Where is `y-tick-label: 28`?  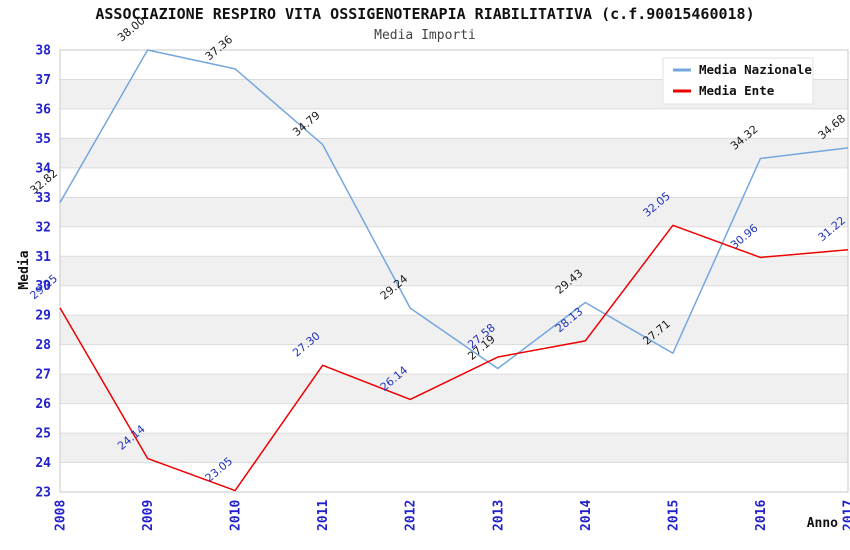 y-tick-label: 28 is located at coordinates (43, 345).